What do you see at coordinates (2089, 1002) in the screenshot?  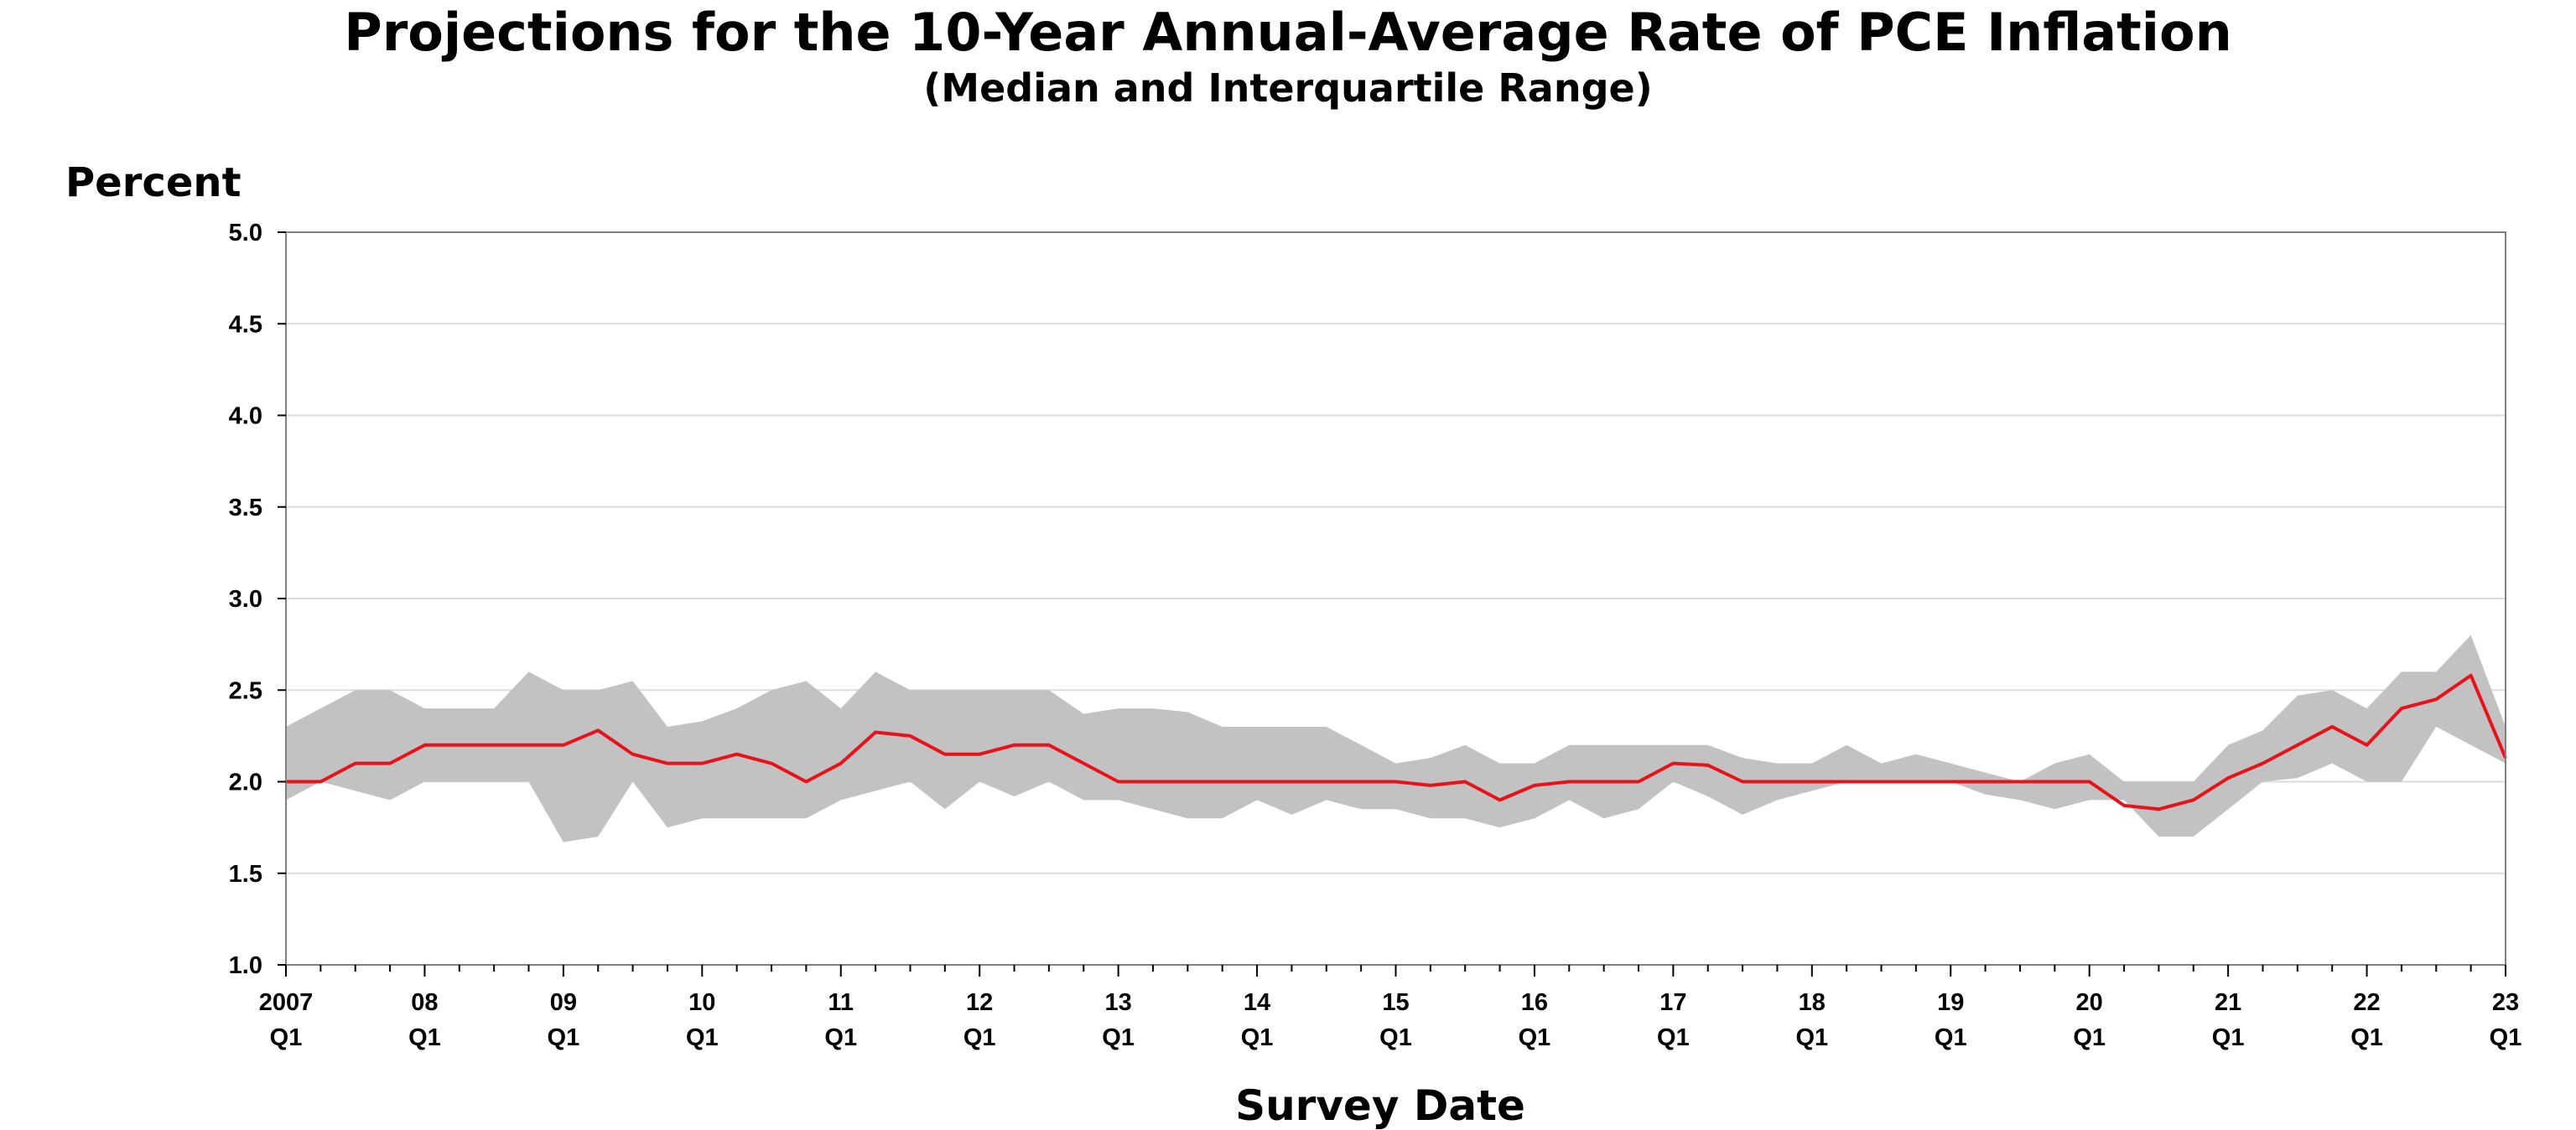 I see `x-tick-label-year: 20` at bounding box center [2089, 1002].